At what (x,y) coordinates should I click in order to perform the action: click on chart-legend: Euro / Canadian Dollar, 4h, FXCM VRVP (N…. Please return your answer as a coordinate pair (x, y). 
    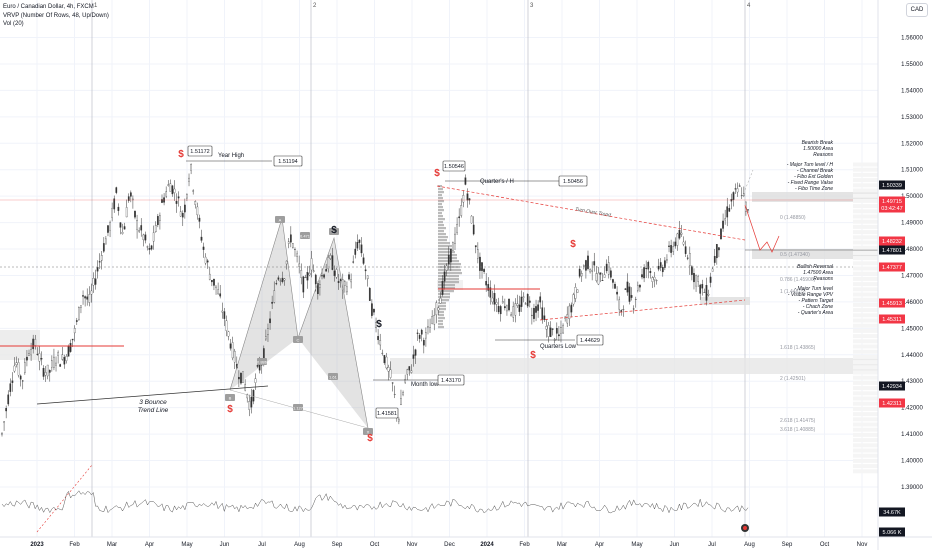
    Looking at the image, I should click on (56, 16).